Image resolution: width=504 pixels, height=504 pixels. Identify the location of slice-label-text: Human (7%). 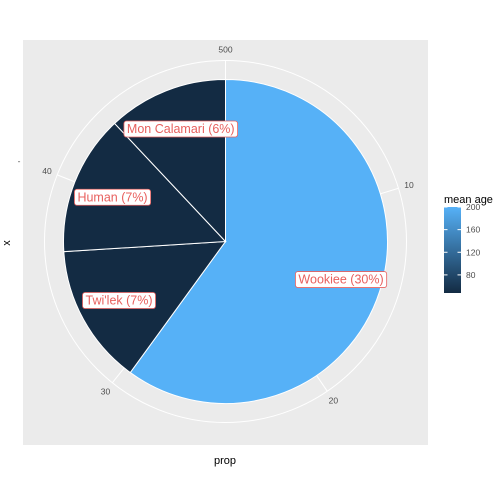
(112, 197).